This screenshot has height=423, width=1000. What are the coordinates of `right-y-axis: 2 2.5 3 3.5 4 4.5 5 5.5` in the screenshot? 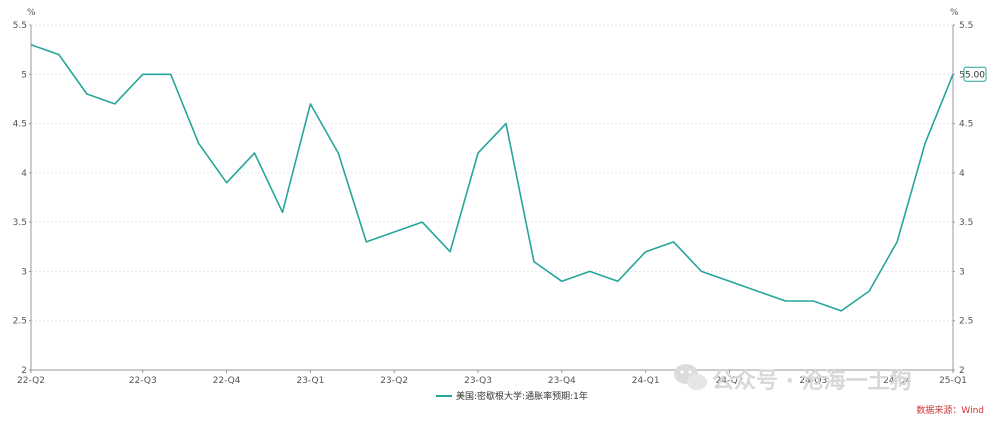 It's located at (962, 198).